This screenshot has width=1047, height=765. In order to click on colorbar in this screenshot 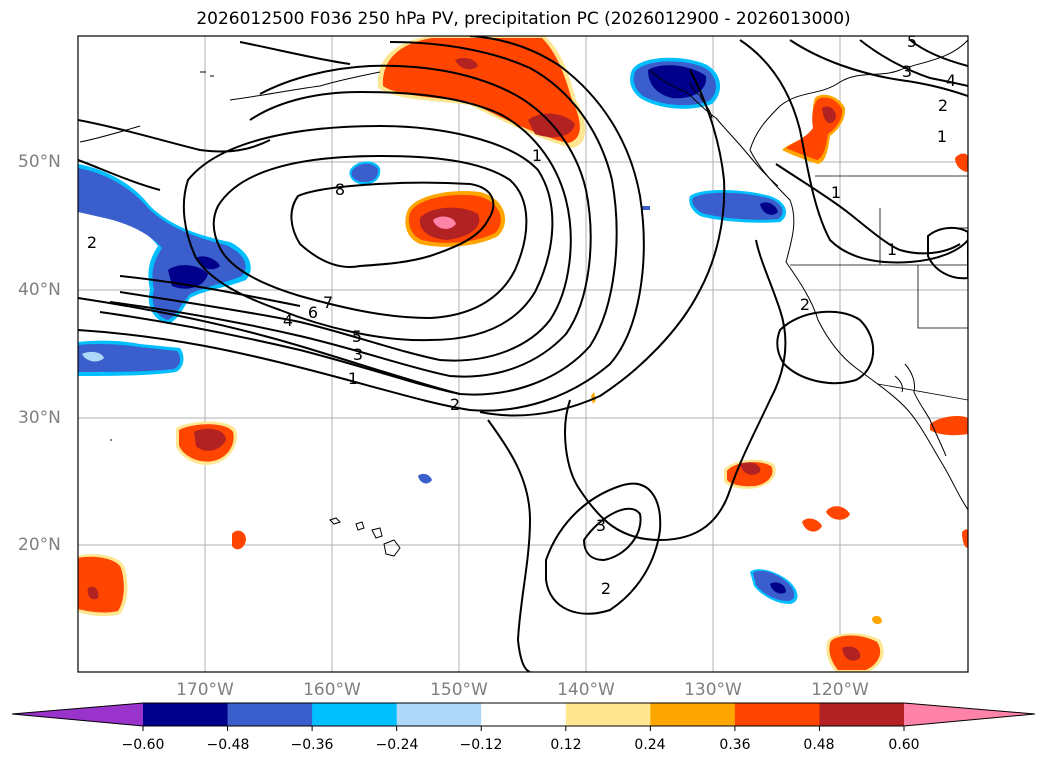, I will do `click(523, 716)`.